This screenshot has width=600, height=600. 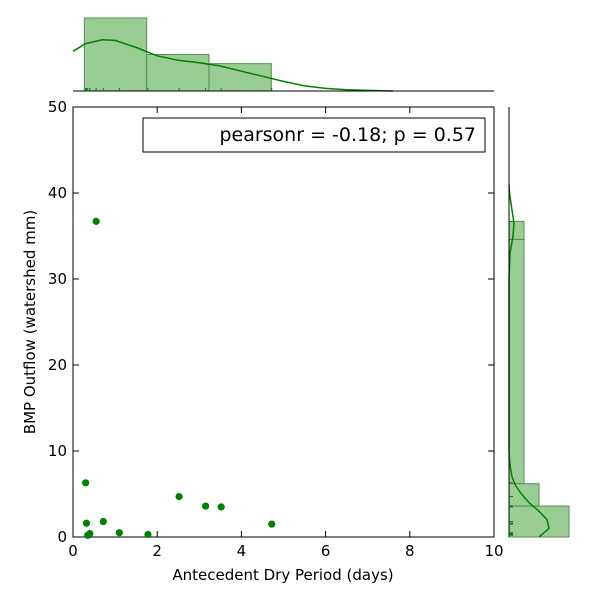 I want to click on top-marginal-bars, so click(x=177, y=54).